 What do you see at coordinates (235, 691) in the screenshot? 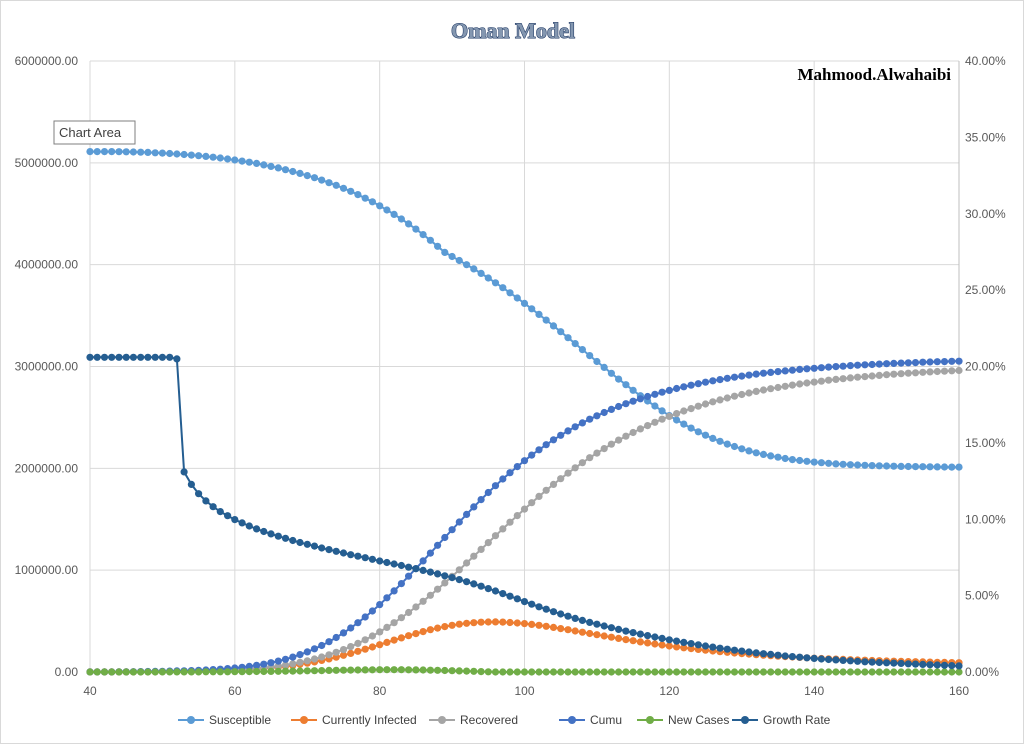
I see `x-tick-label: 60` at bounding box center [235, 691].